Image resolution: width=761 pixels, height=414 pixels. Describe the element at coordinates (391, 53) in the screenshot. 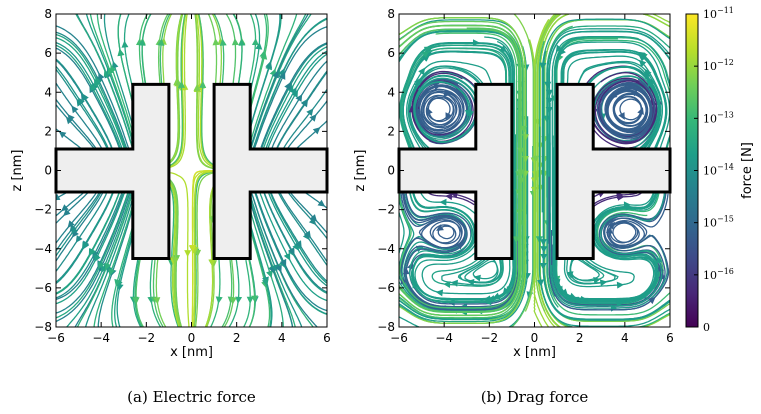

I see `y-tick-label: 6` at that location.